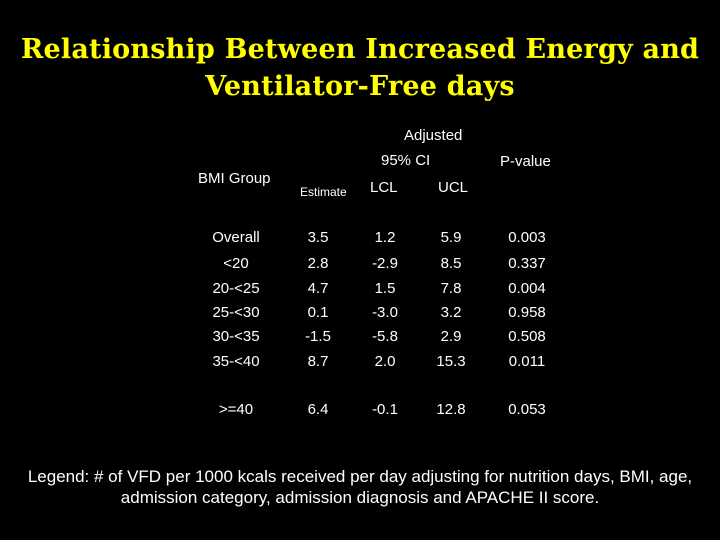  What do you see at coordinates (323, 192) in the screenshot?
I see `header-estimate: Estimate` at bounding box center [323, 192].